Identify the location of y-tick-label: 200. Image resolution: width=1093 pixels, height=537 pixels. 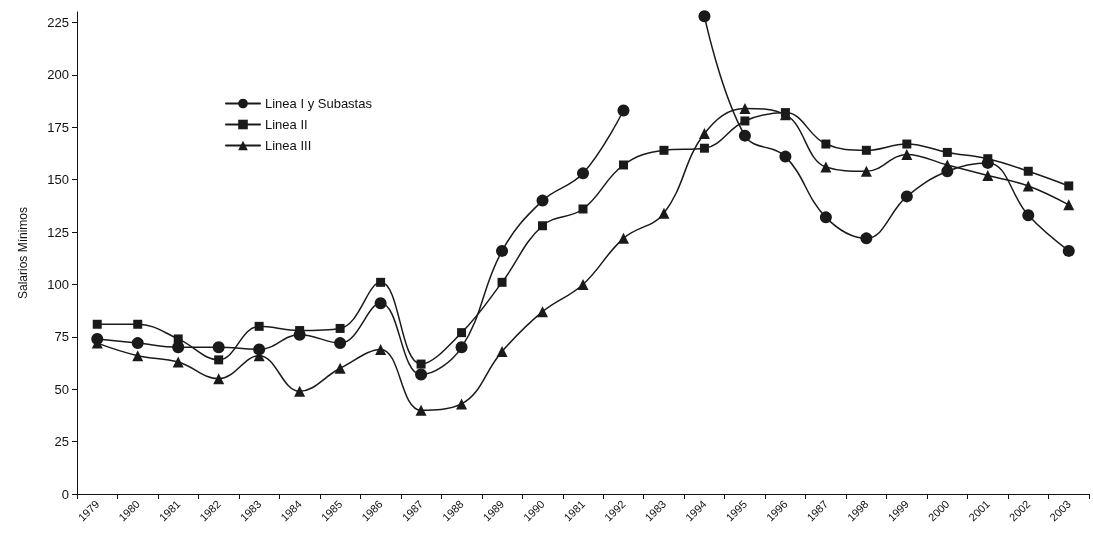
(58, 75).